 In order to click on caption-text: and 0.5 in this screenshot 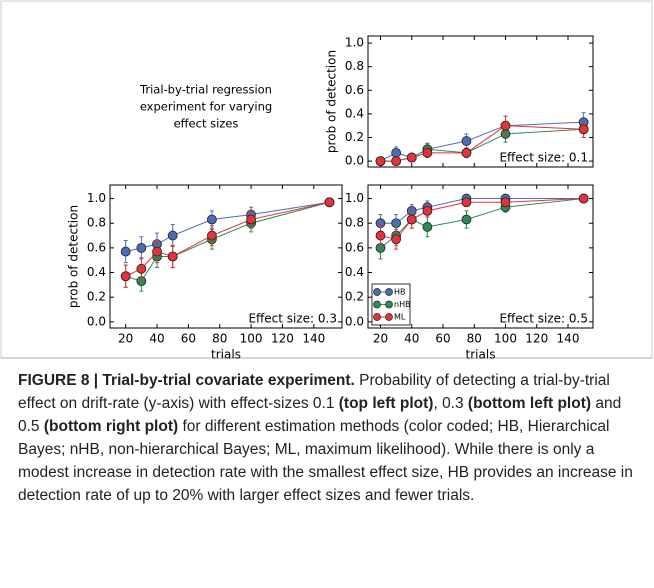, I will do `click(320, 415)`.